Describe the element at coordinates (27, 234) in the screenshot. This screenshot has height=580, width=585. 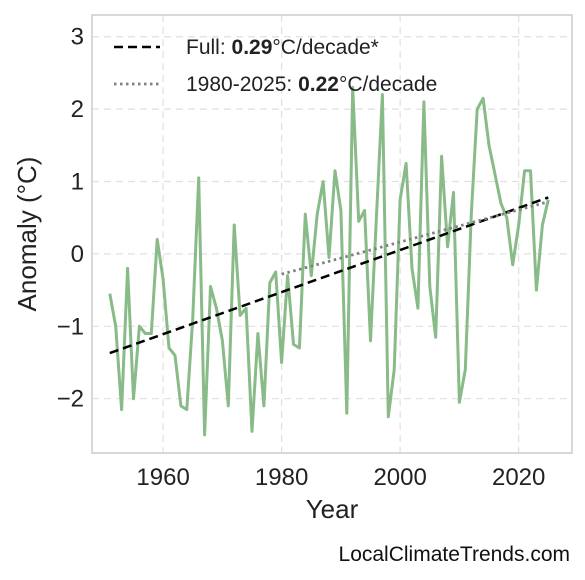
I see `y-axis-label: Anomaly (°C)` at that location.